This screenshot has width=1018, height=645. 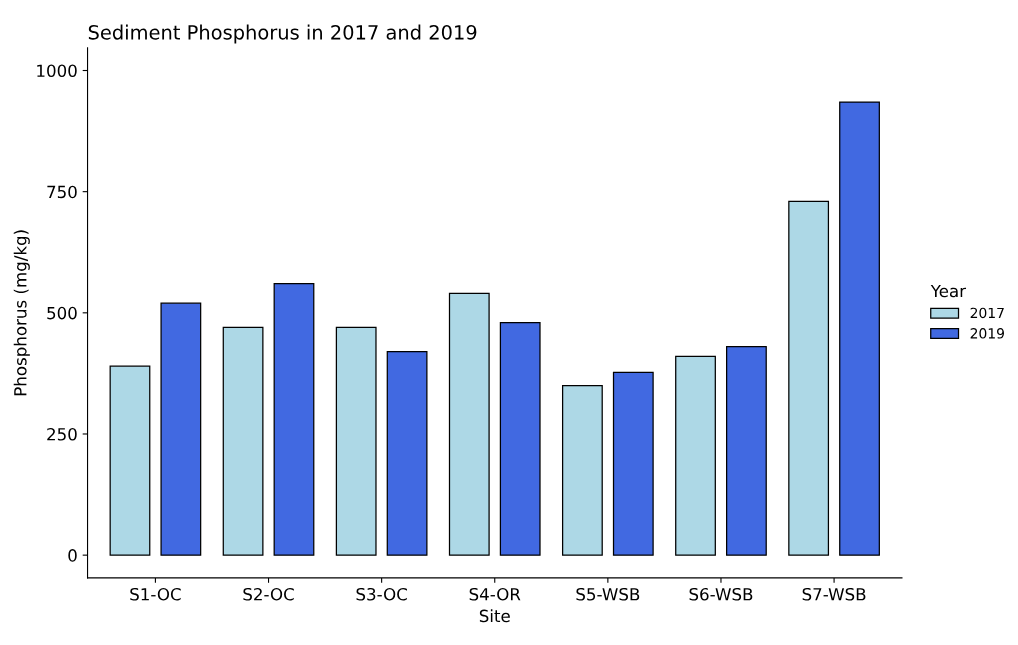 What do you see at coordinates (834, 594) in the screenshot?
I see `x-tick-label: S7-WSB` at bounding box center [834, 594].